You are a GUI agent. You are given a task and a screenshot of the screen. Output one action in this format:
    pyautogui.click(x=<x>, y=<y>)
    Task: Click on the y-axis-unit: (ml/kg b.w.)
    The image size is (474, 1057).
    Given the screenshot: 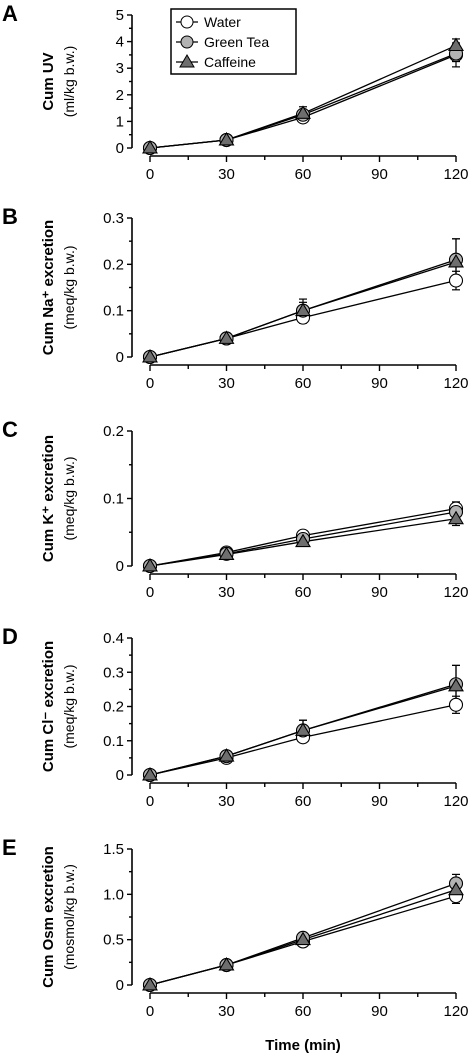 What is the action you would take?
    pyautogui.click(x=69, y=82)
    